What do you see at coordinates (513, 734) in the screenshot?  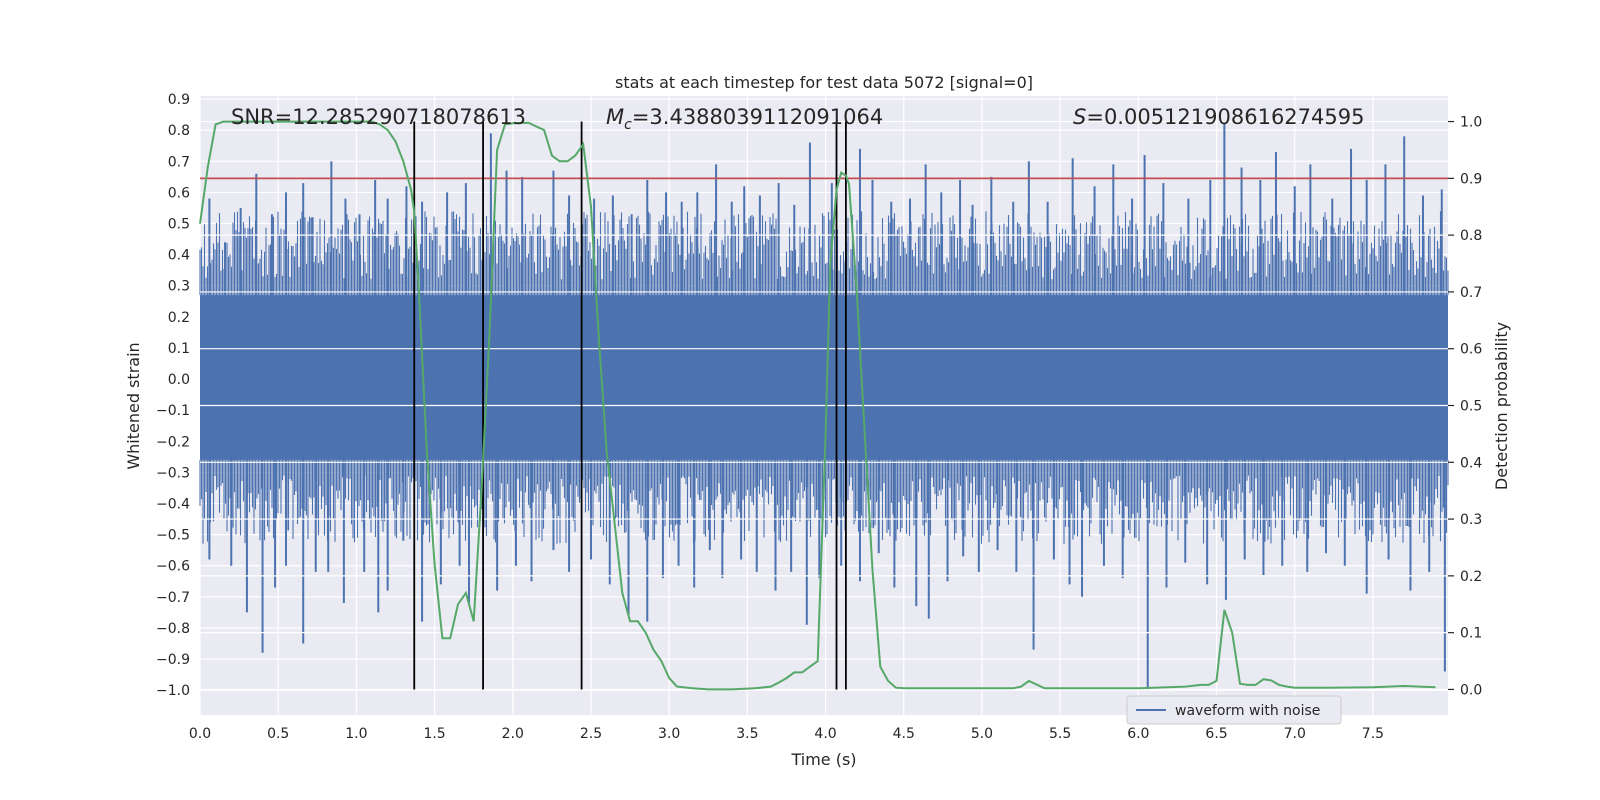 I see `x-tick-label: 2.0` at bounding box center [513, 734].